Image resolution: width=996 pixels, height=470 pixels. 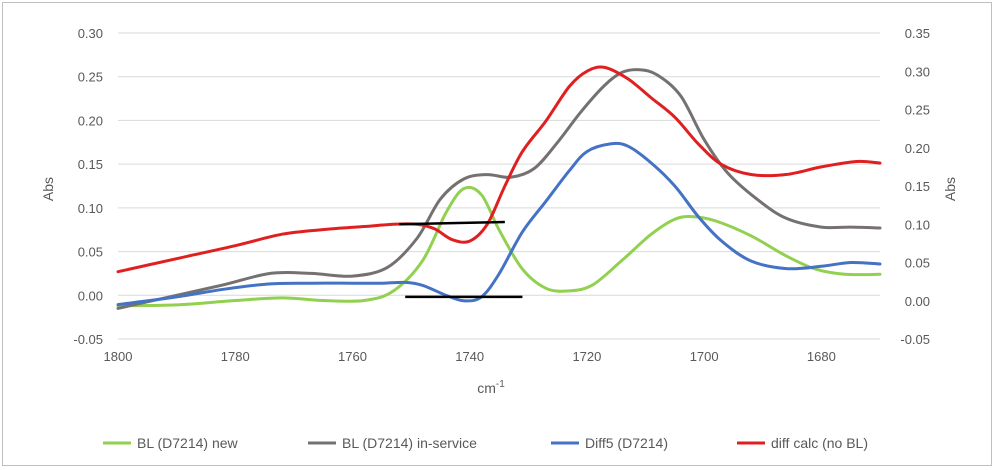 What do you see at coordinates (821, 356) in the screenshot?
I see `x-tick-label: 1680` at bounding box center [821, 356].